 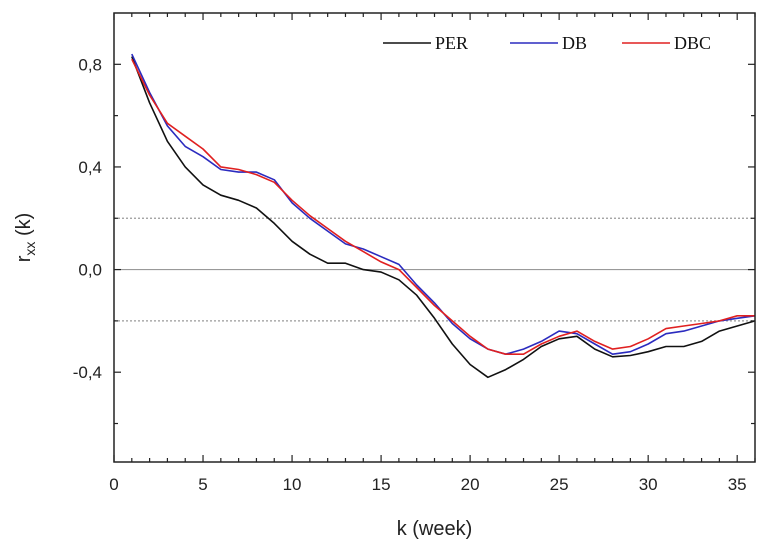 I want to click on x-tick-label: 30, so click(x=648, y=484).